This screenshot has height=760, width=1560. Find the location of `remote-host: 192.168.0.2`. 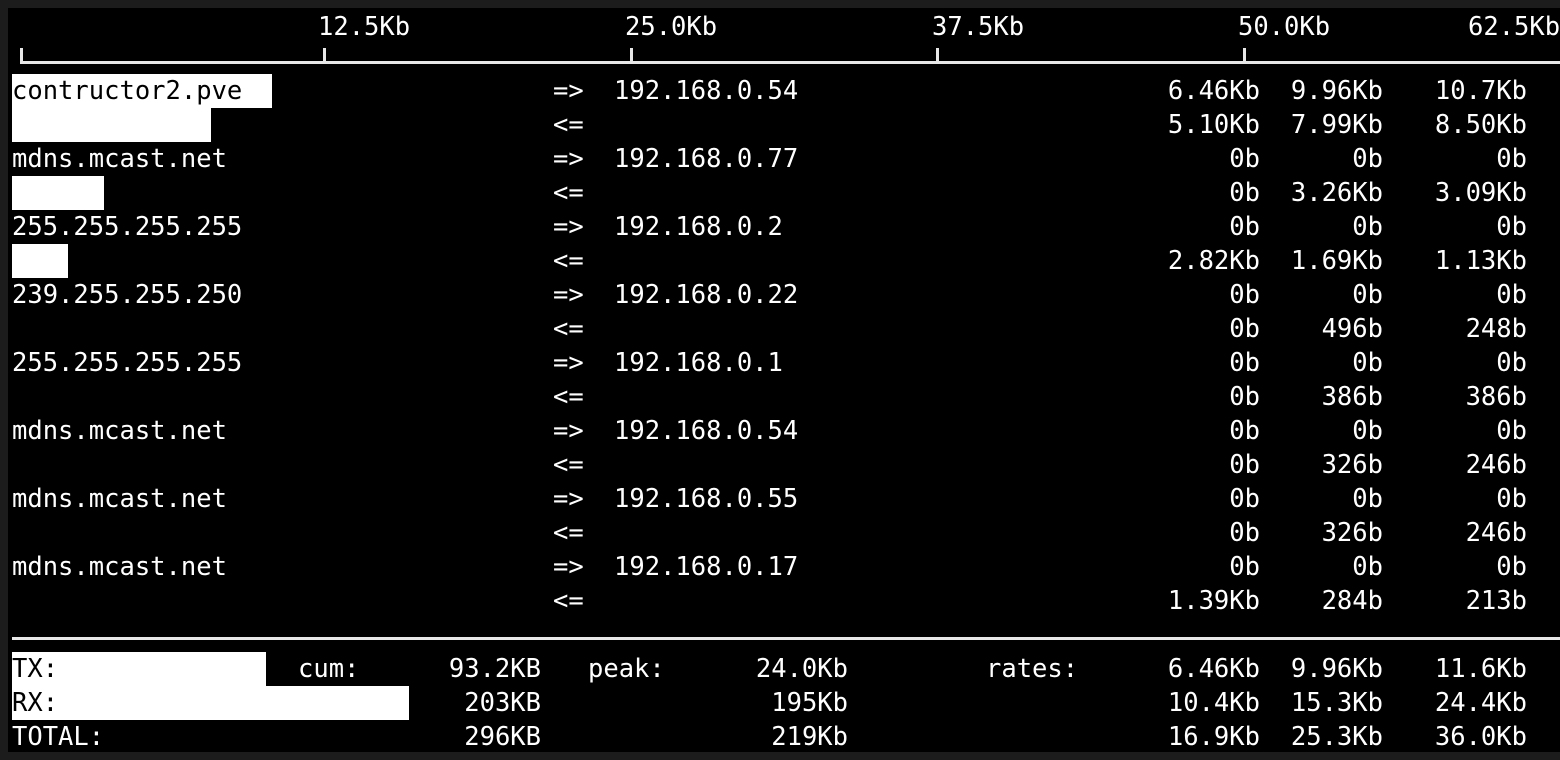

remote-host: 192.168.0.2 is located at coordinates (698, 227).